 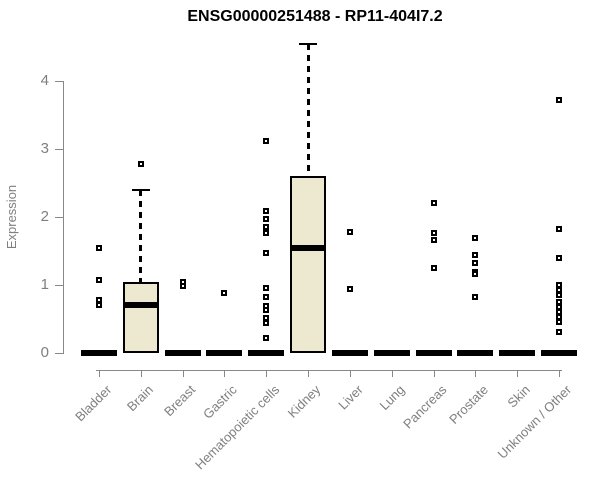 What do you see at coordinates (44, 284) in the screenshot?
I see `y-tick-label: 1` at bounding box center [44, 284].